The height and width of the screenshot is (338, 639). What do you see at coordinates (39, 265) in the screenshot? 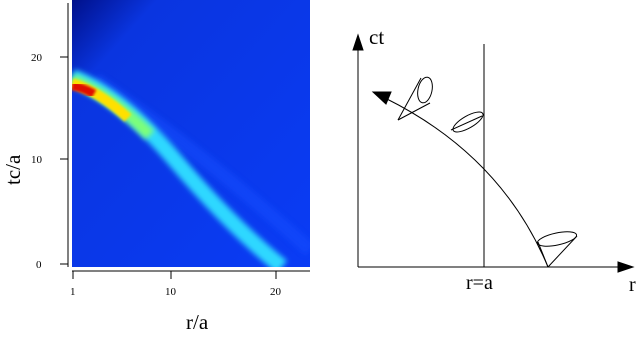
I see `y-tick-label-0: 0` at bounding box center [39, 265].